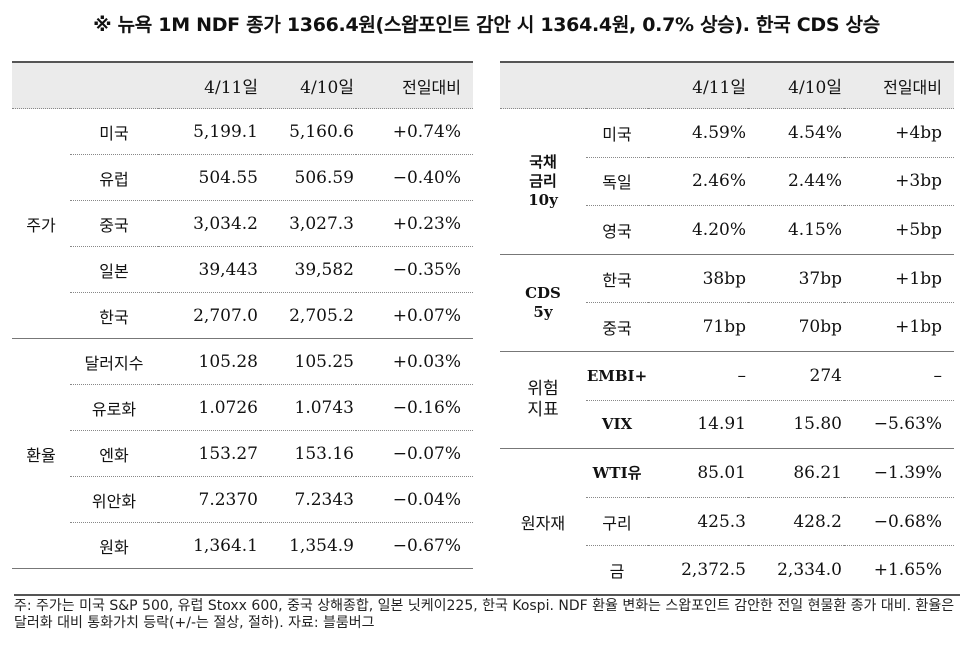 The image size is (973, 662). Describe the element at coordinates (114, 499) in the screenshot. I see `row-label: 위안화` at that location.